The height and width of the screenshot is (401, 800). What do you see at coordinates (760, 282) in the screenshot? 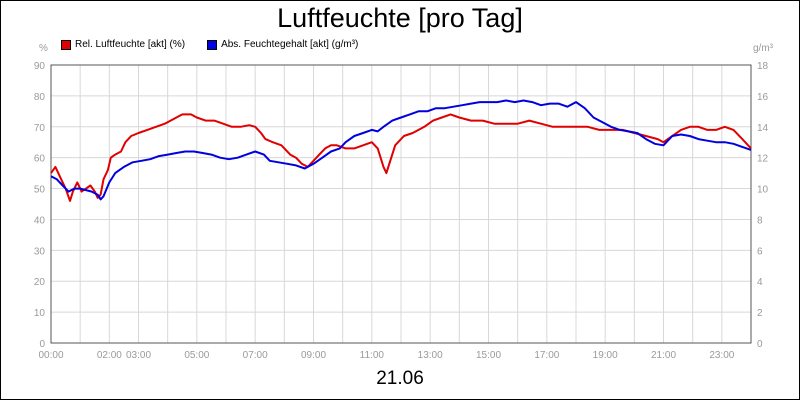
I see `y-right-tick-label: 4` at bounding box center [760, 282].